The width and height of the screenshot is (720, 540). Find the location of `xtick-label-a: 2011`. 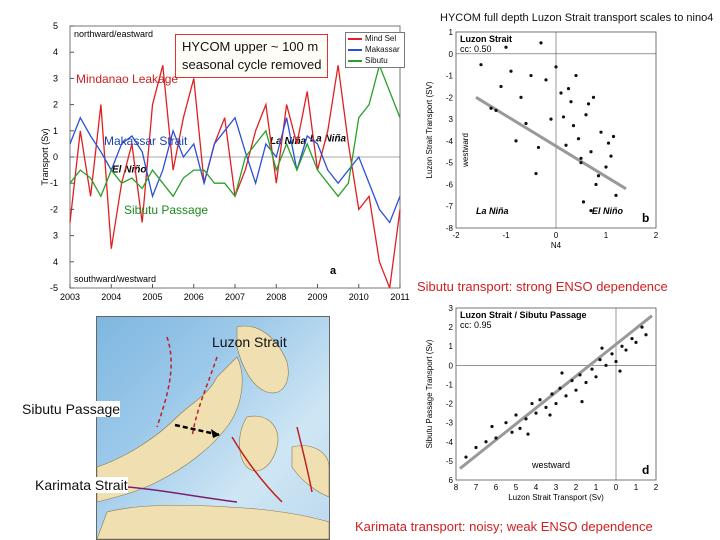

xtick-label-a: 2011 is located at coordinates (399, 297).